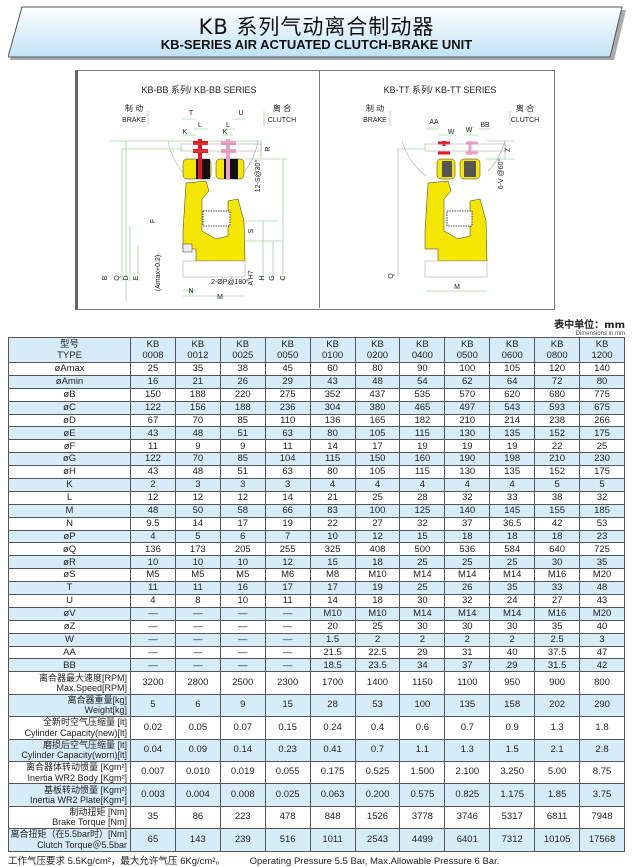  Describe the element at coordinates (467, 510) in the screenshot. I see `table-cell: 140` at that location.